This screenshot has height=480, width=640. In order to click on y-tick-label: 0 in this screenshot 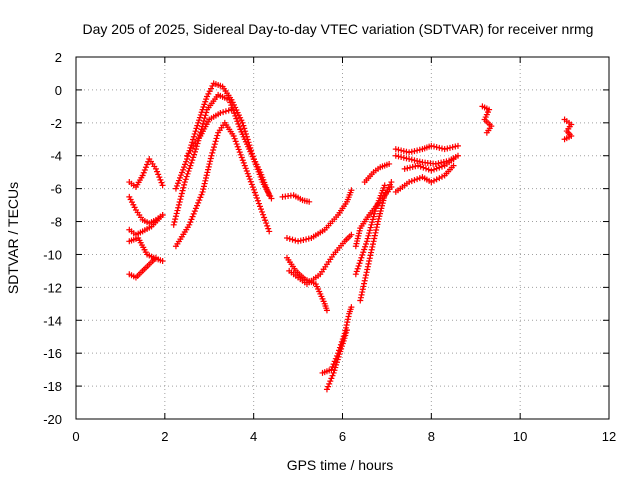, I will do `click(58, 90)`.